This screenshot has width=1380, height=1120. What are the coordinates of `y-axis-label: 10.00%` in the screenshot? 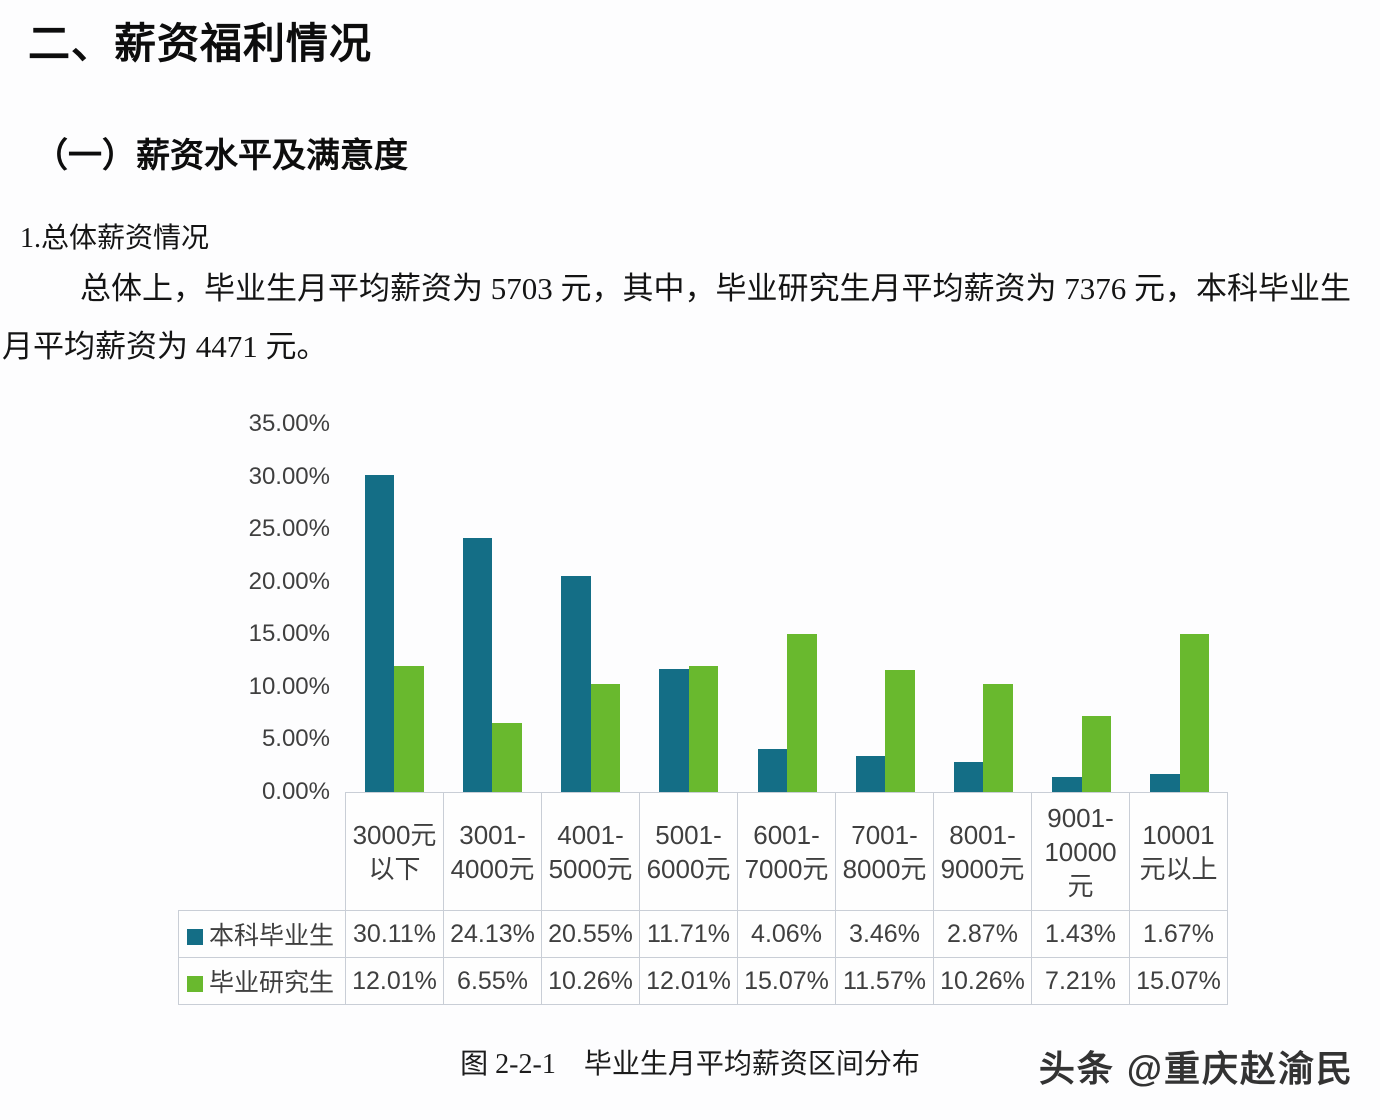 It's located at (289, 686).